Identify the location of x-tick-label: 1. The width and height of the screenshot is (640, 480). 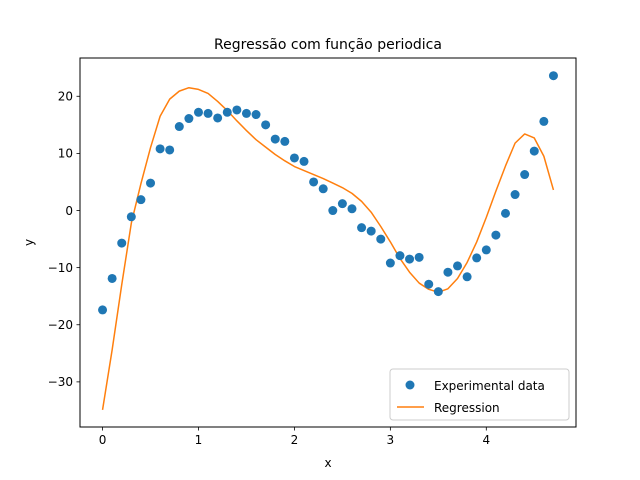
(199, 440).